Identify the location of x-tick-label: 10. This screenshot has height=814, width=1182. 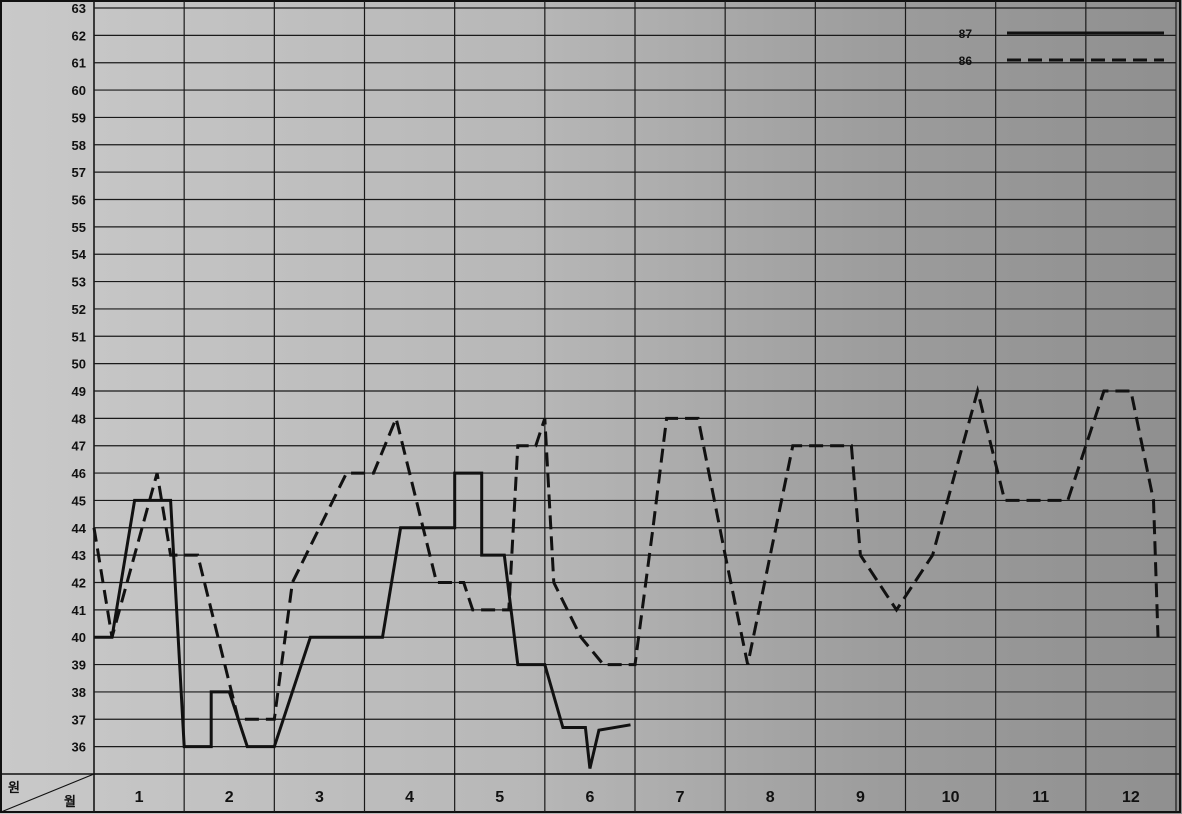
(951, 797).